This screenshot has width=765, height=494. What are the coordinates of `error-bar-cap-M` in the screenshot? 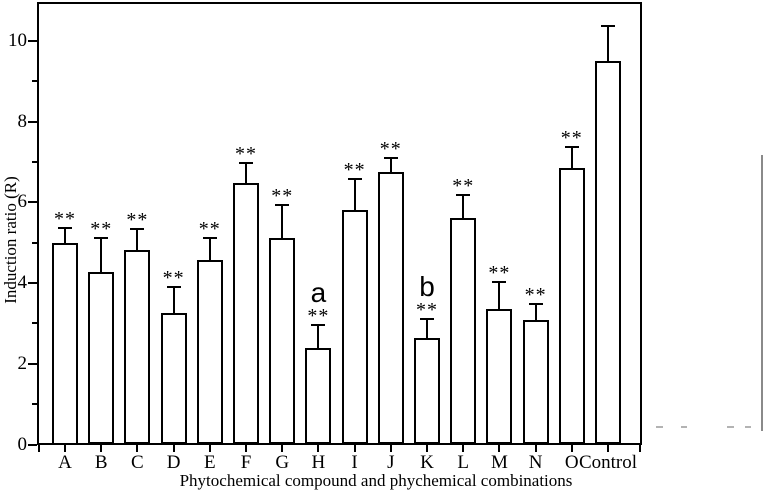 It's located at (499, 281).